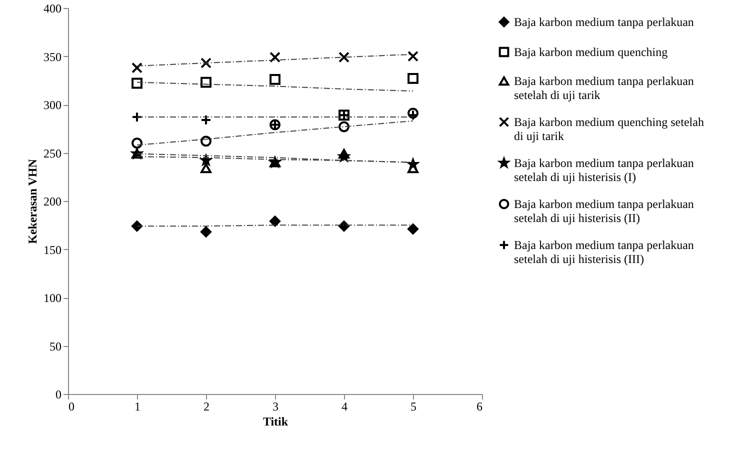  Describe the element at coordinates (604, 170) in the screenshot. I see `legend-label: Baja karbon medium tanpa perlakuan setelah di uji histerisis (I)` at that location.